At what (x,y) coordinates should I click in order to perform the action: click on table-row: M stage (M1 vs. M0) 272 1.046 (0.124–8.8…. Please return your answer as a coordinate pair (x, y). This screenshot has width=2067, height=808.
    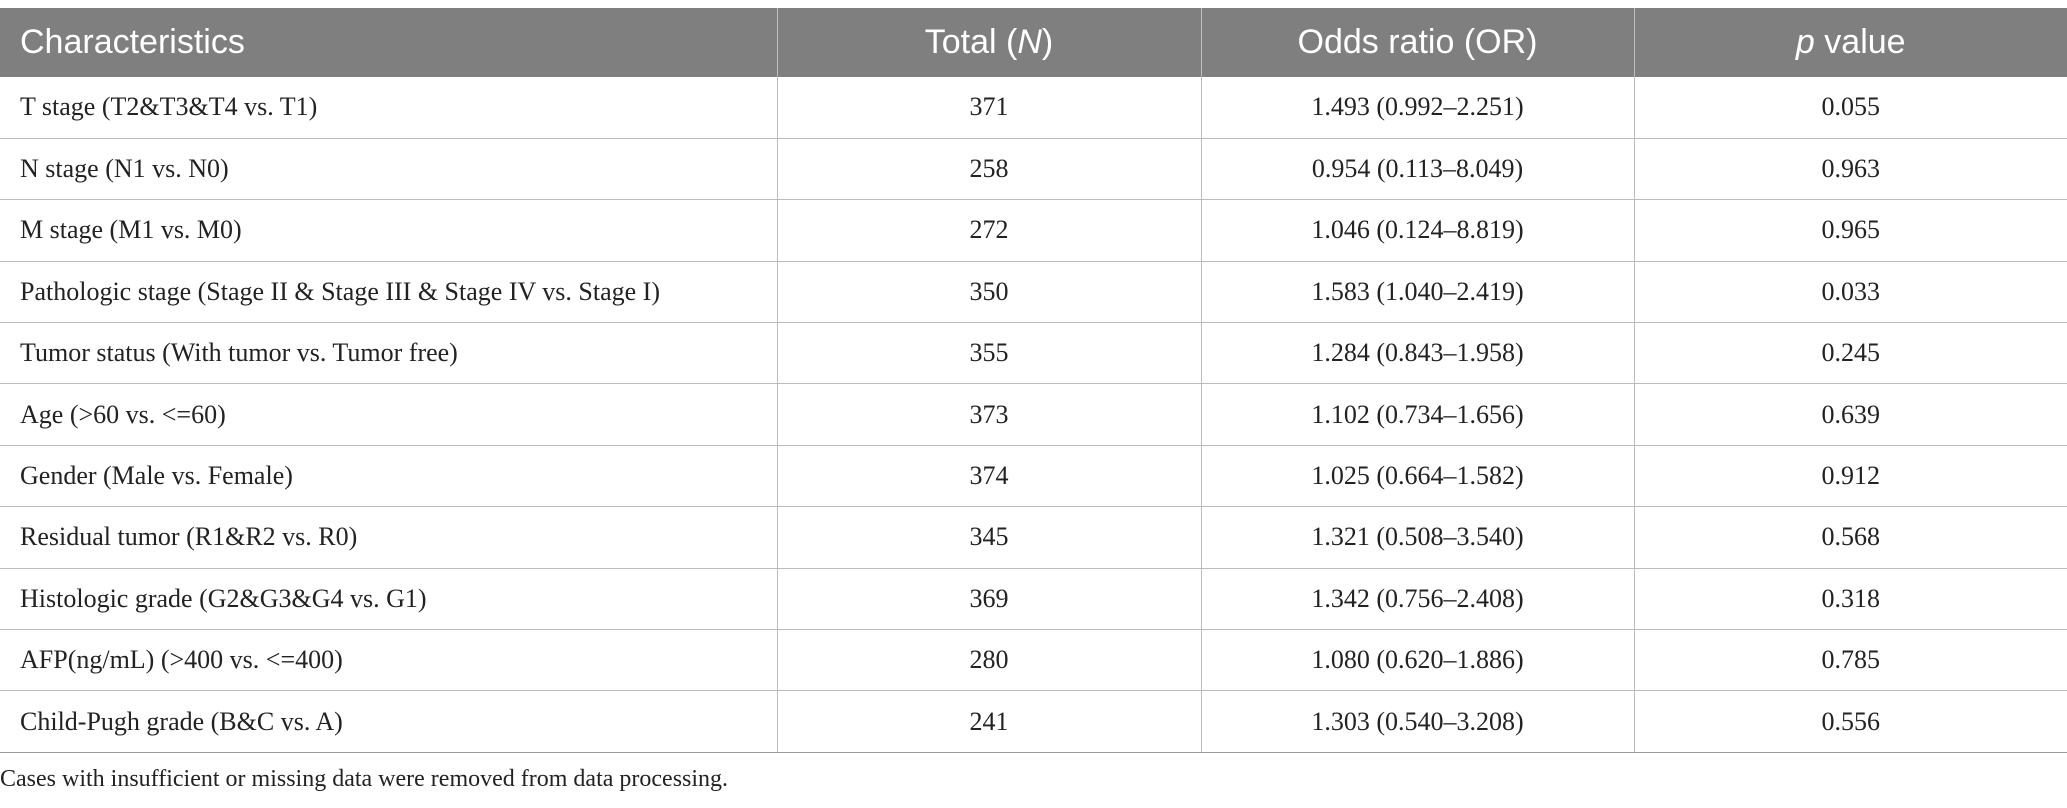
    Looking at the image, I should click on (1033, 230).